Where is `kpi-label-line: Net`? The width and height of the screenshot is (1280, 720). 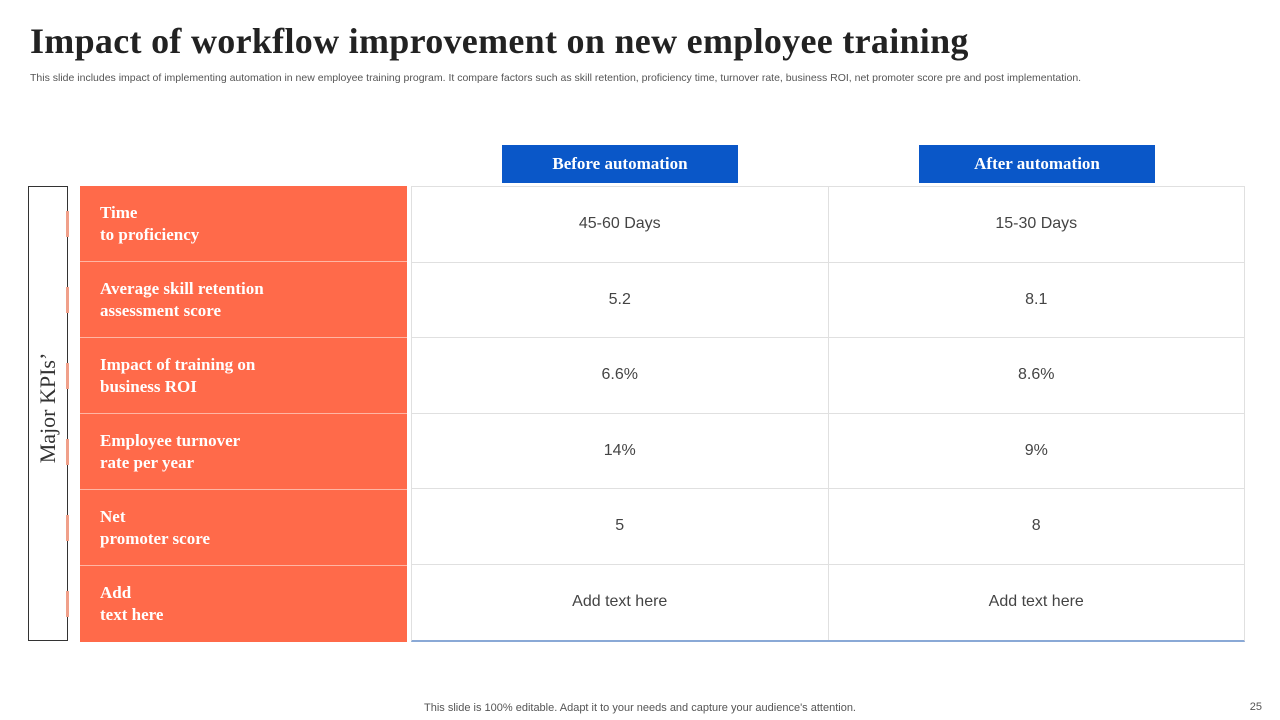
kpi-label-line: Net is located at coordinates (113, 516).